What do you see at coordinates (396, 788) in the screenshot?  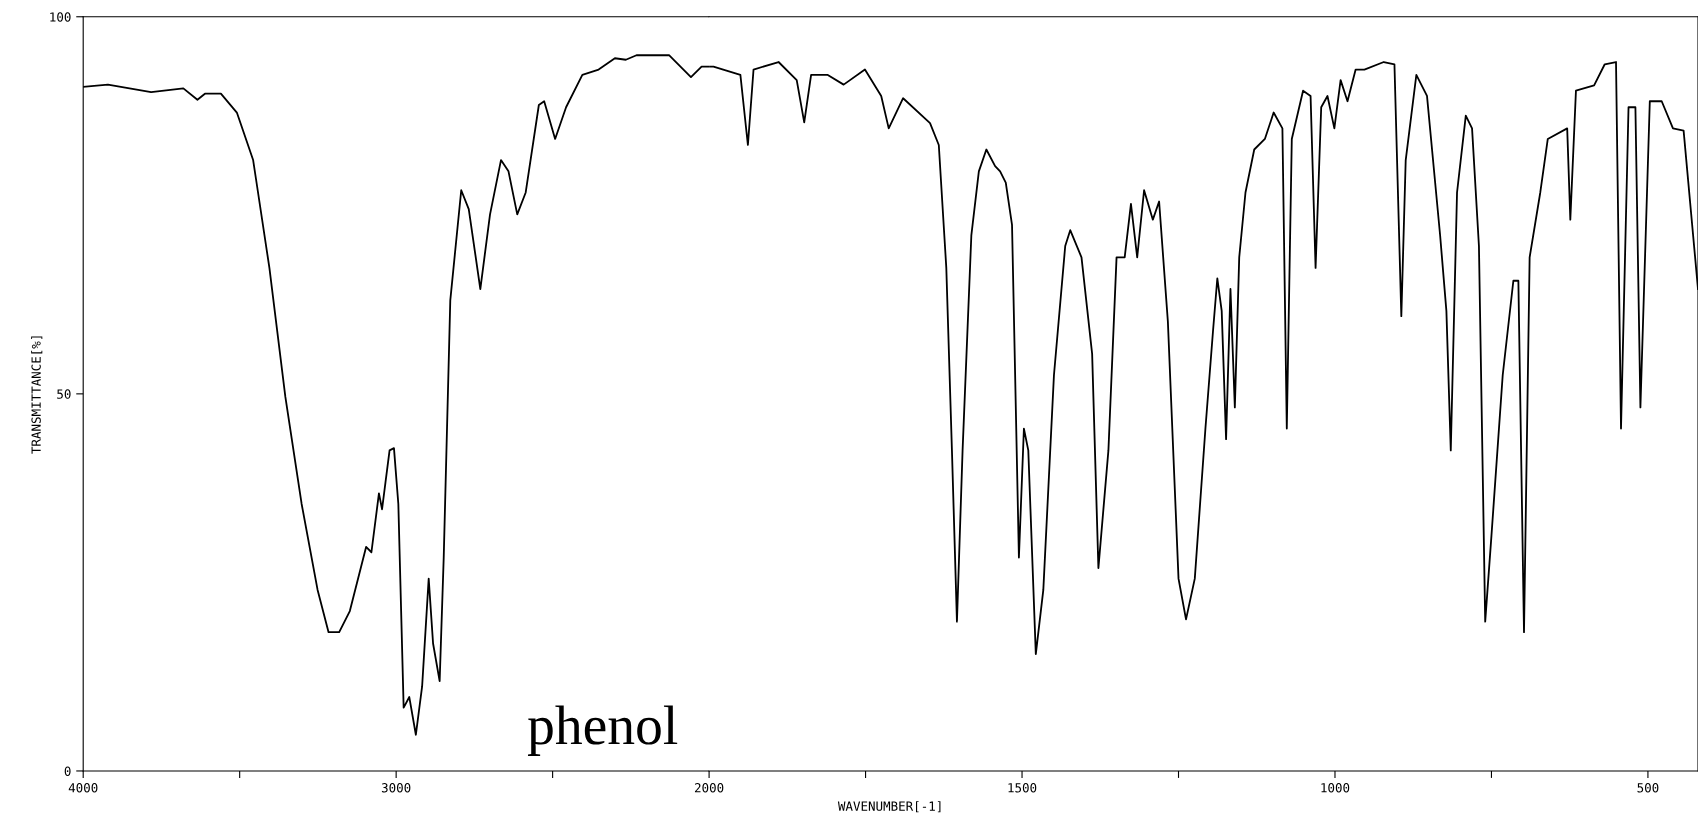 I see `x-tick-label: 3000` at bounding box center [396, 788].